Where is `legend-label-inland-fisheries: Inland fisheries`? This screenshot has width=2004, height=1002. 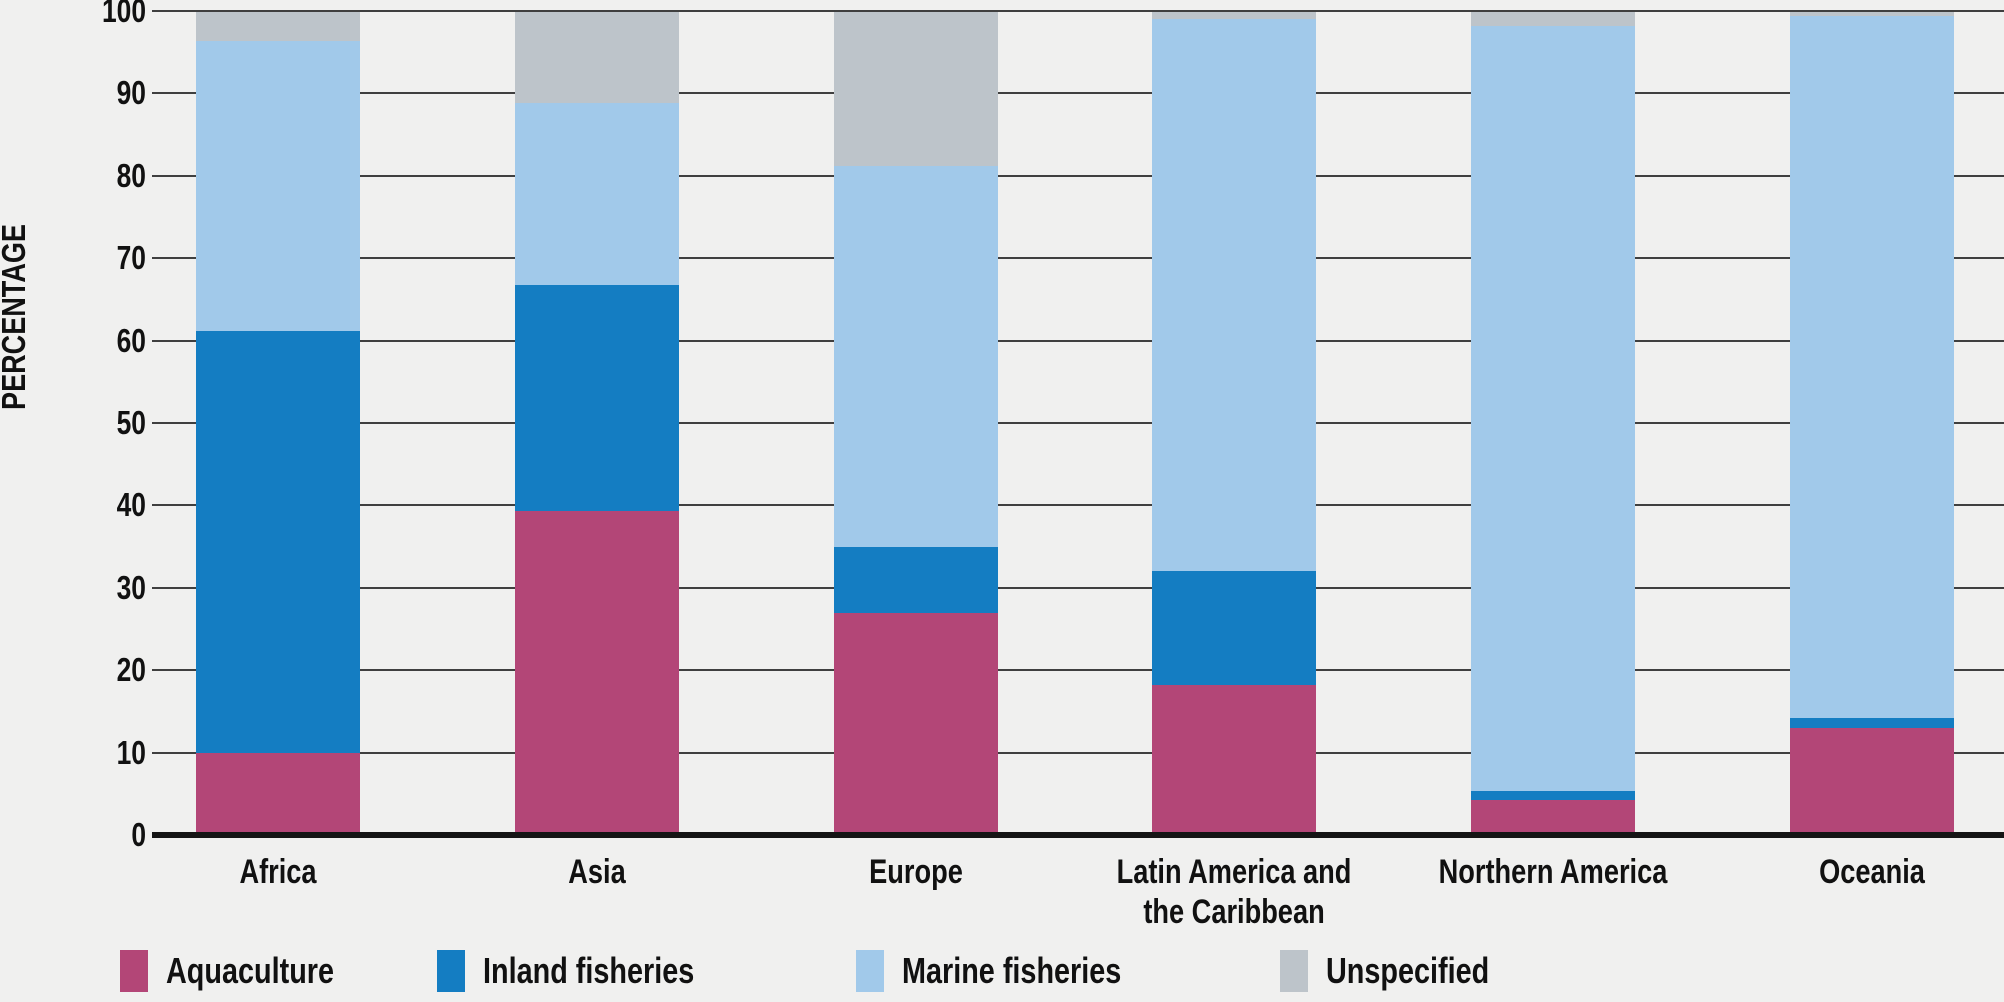 legend-label-inland-fisheries: Inland fisheries is located at coordinates (589, 970).